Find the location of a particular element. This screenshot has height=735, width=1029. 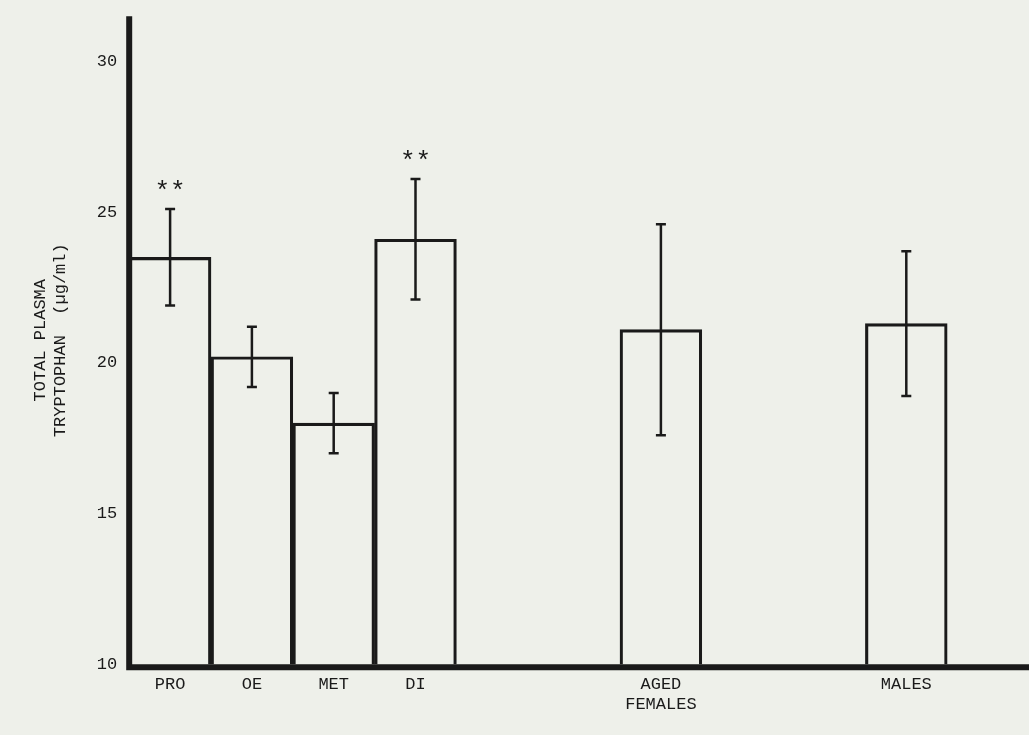

x-tick-label: PRO is located at coordinates (170, 684).